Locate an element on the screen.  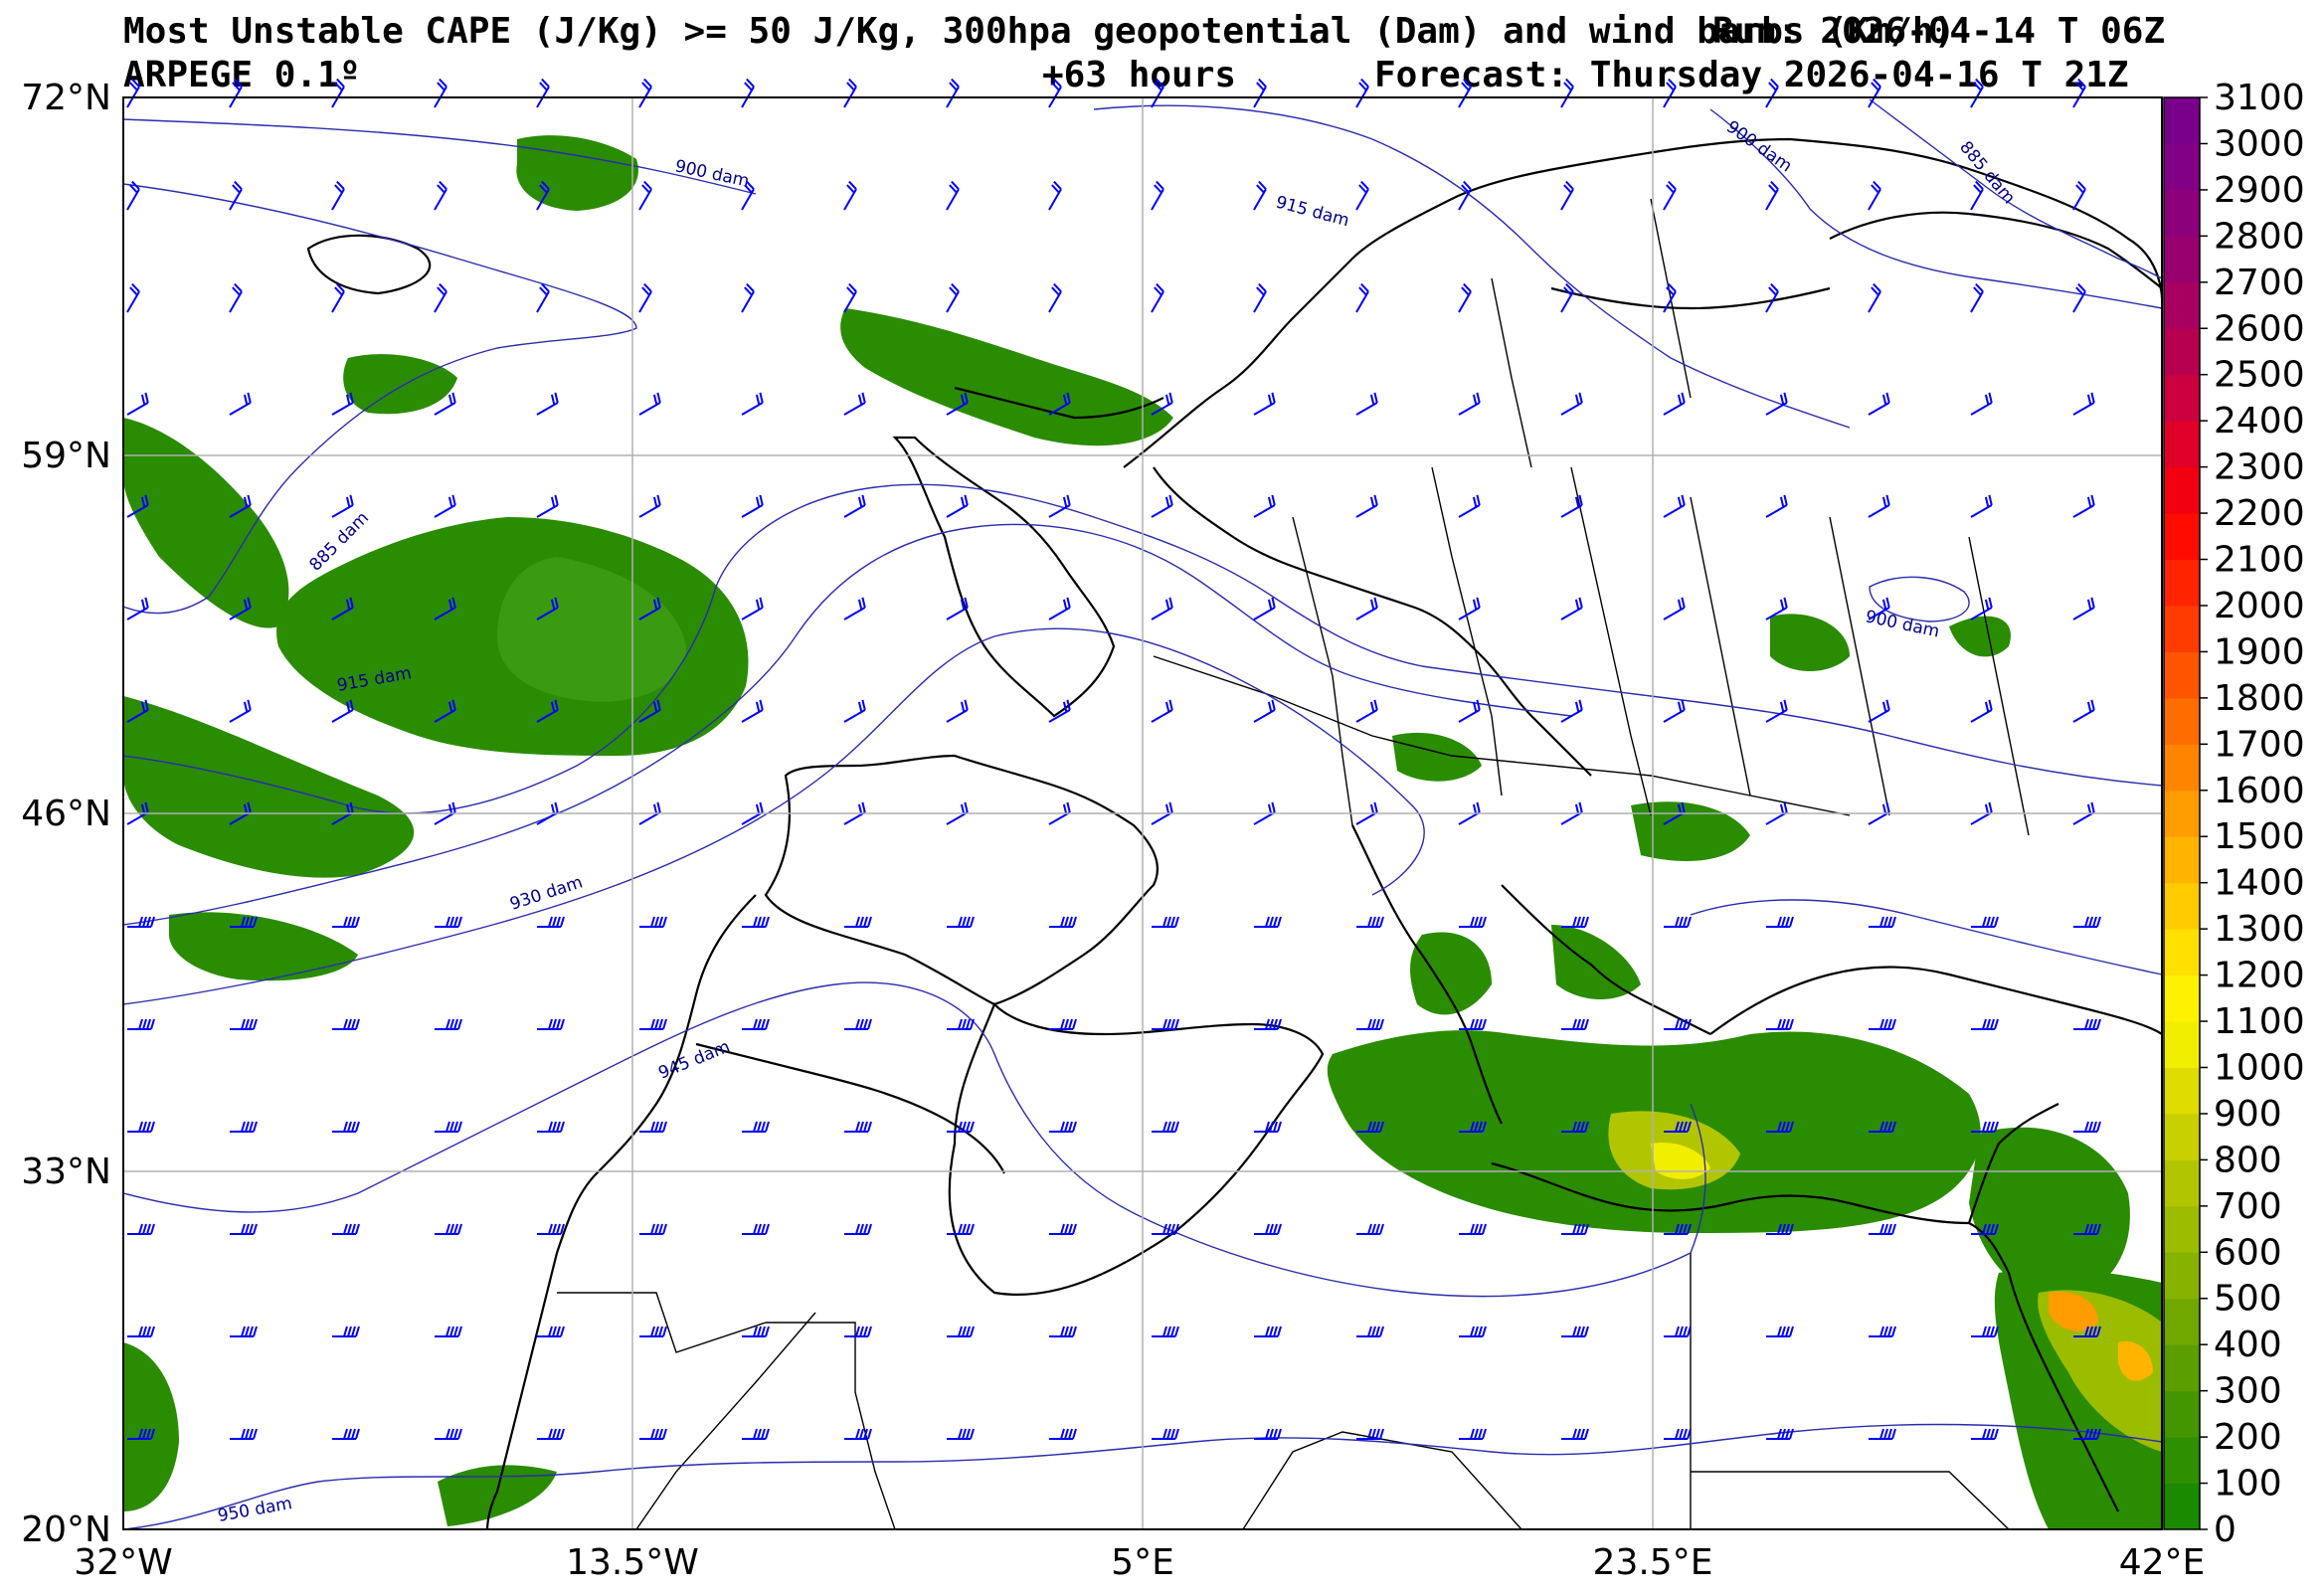
colorbar-tick-label: 1900 is located at coordinates (2259, 652).